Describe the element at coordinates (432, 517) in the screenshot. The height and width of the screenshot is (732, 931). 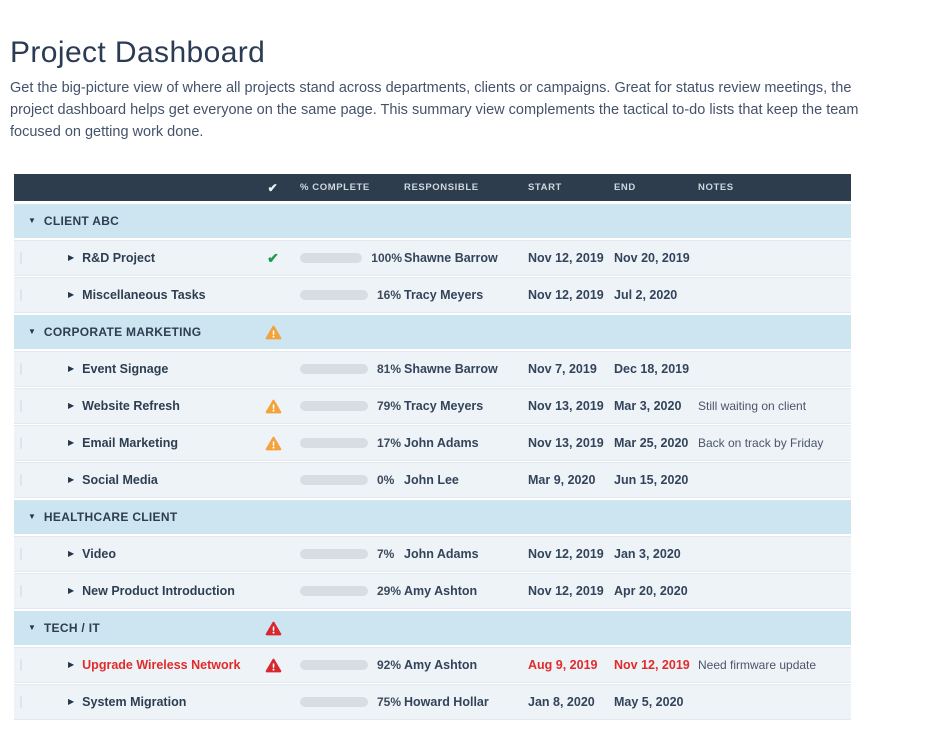
I see `group-row: ▼ HEALTHCARE CLIENT` at that location.